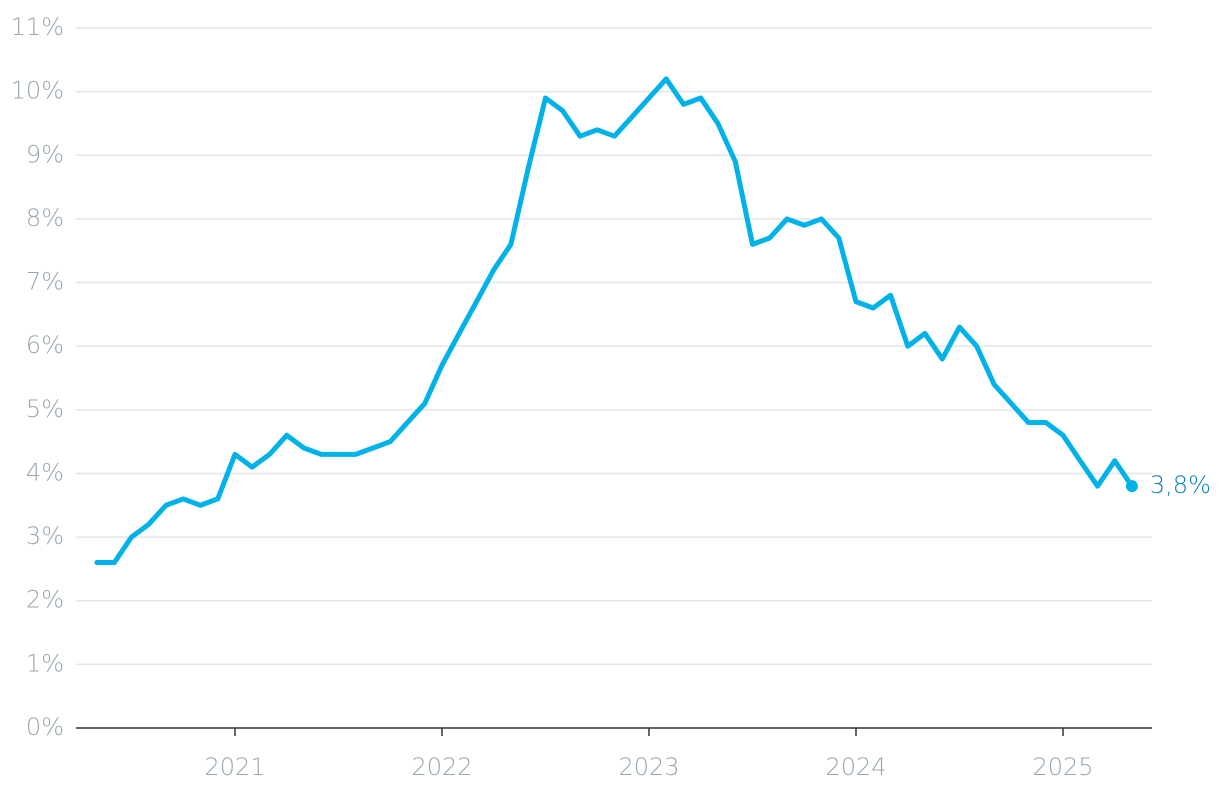 The image size is (1220, 794). I want to click on y-tick-label: 0%, so click(45, 727).